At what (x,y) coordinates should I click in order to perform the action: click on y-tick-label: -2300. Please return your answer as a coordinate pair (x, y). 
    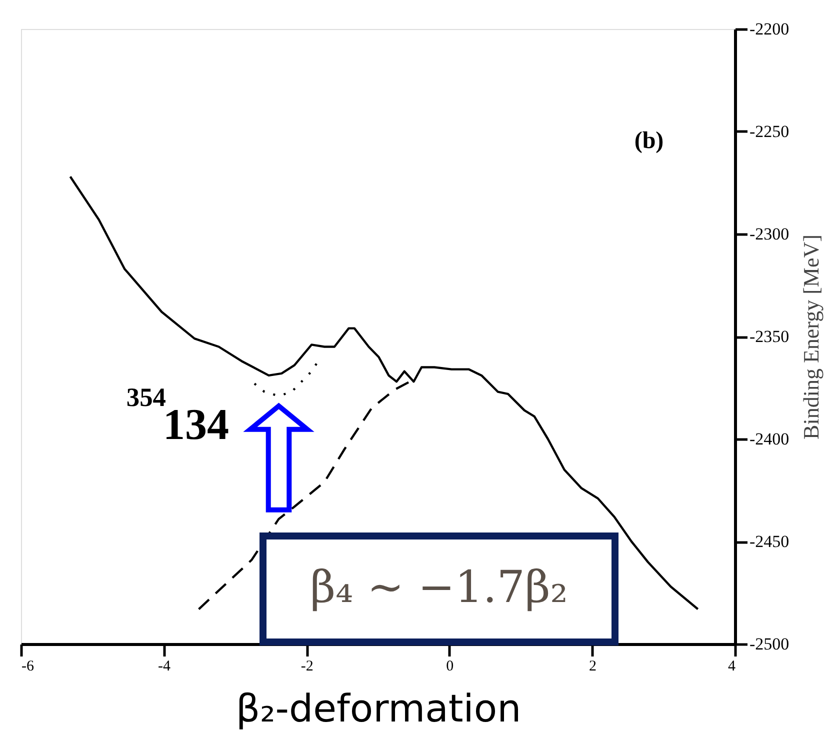
    Looking at the image, I should click on (770, 234).